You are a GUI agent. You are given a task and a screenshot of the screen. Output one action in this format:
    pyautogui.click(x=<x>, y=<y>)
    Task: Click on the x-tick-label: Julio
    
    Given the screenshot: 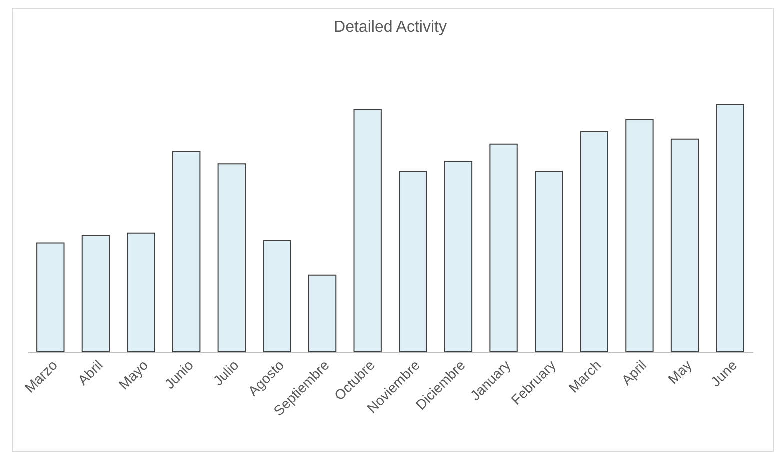 What is the action you would take?
    pyautogui.click(x=226, y=372)
    